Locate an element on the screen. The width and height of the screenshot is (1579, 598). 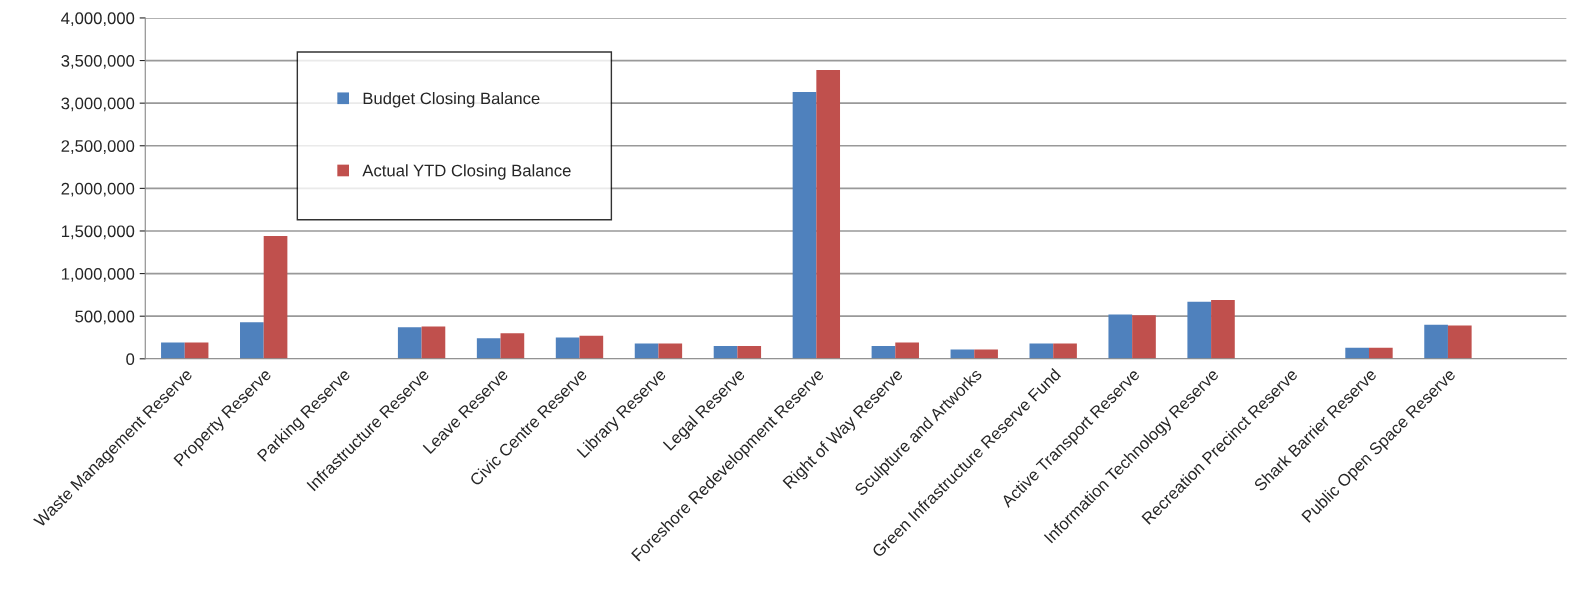
y-tick-label: 1,500,000 is located at coordinates (98, 232).